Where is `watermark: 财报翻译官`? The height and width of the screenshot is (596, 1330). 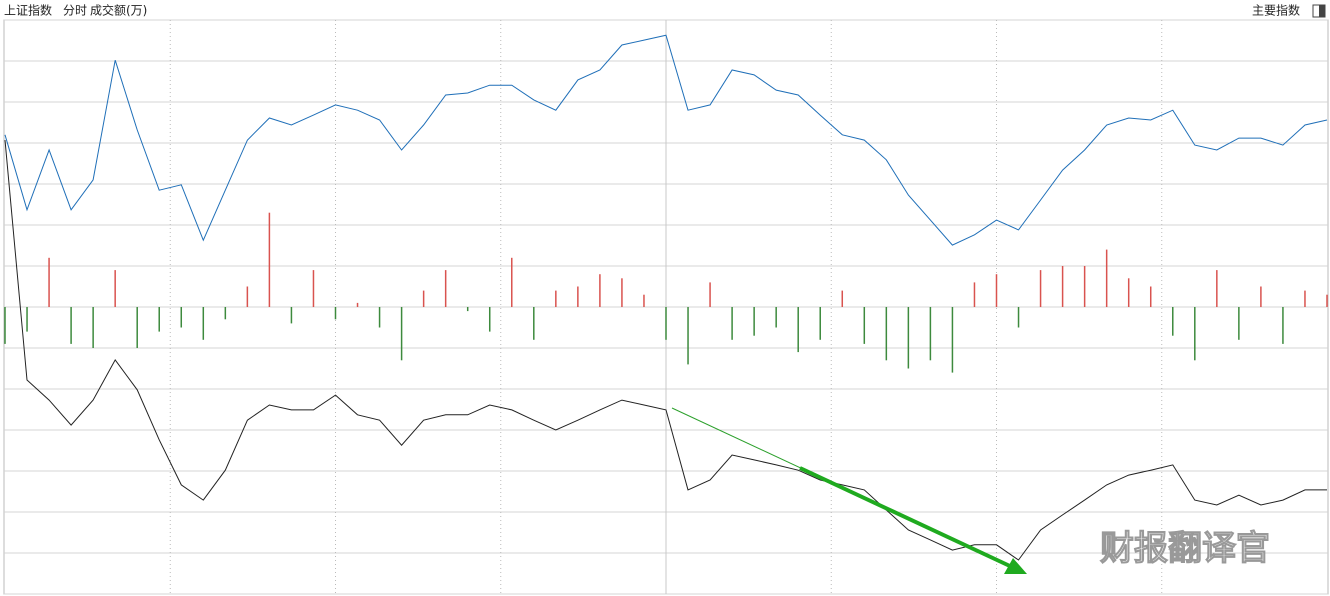
watermark: 财报翻译官 is located at coordinates (1185, 549).